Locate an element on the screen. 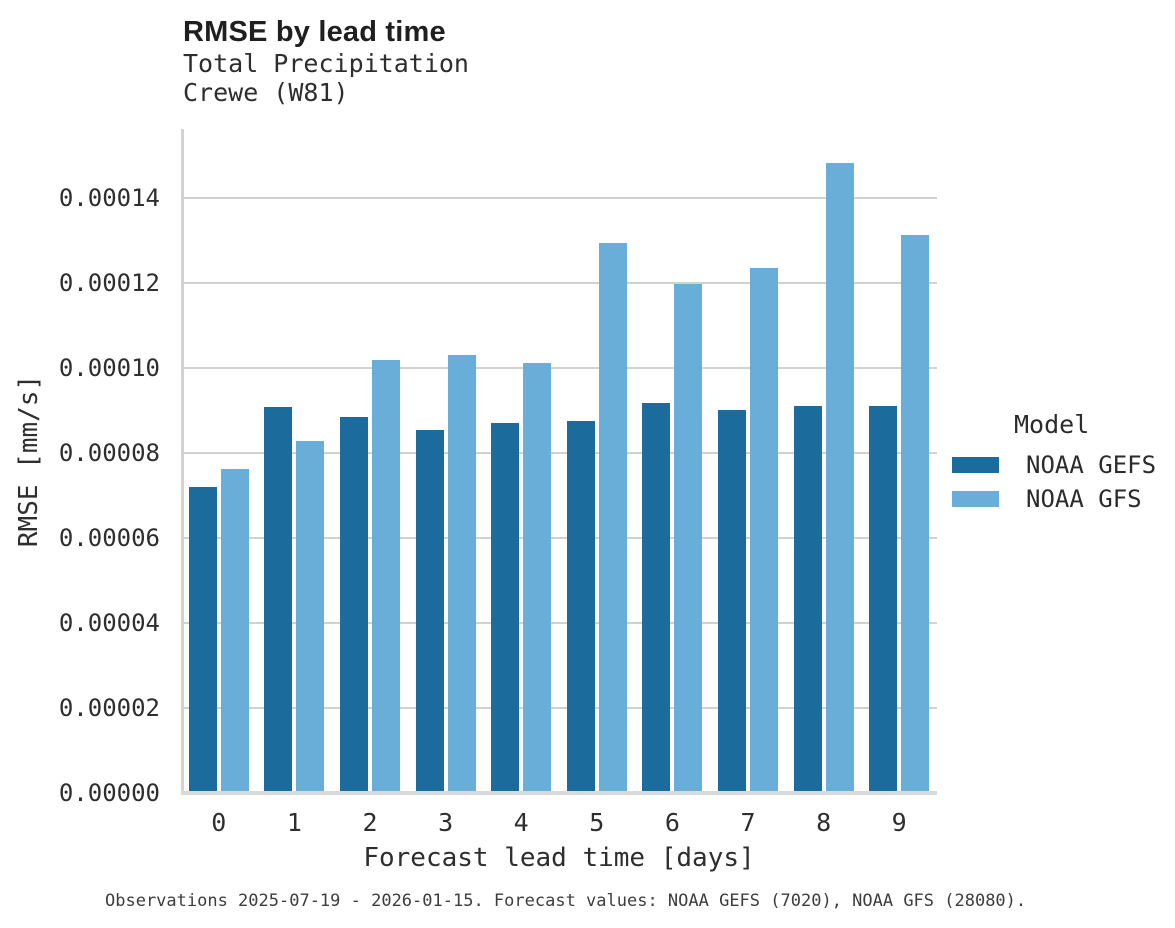 The height and width of the screenshot is (928, 1175). chart-title: RMSE by lead time is located at coordinates (314, 32).